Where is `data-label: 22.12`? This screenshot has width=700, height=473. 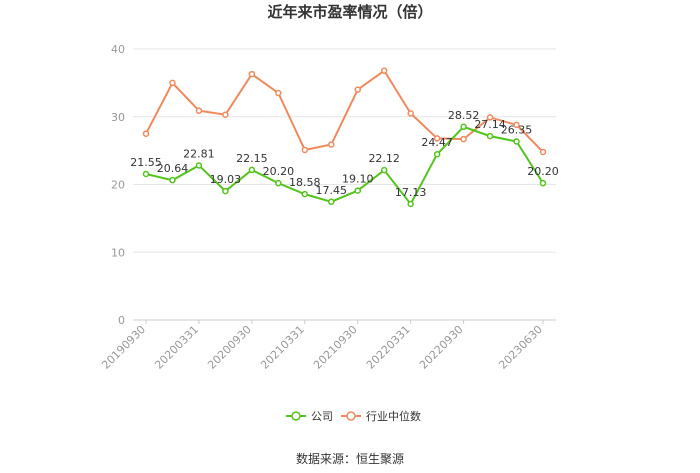
data-label: 22.12 is located at coordinates (384, 158).